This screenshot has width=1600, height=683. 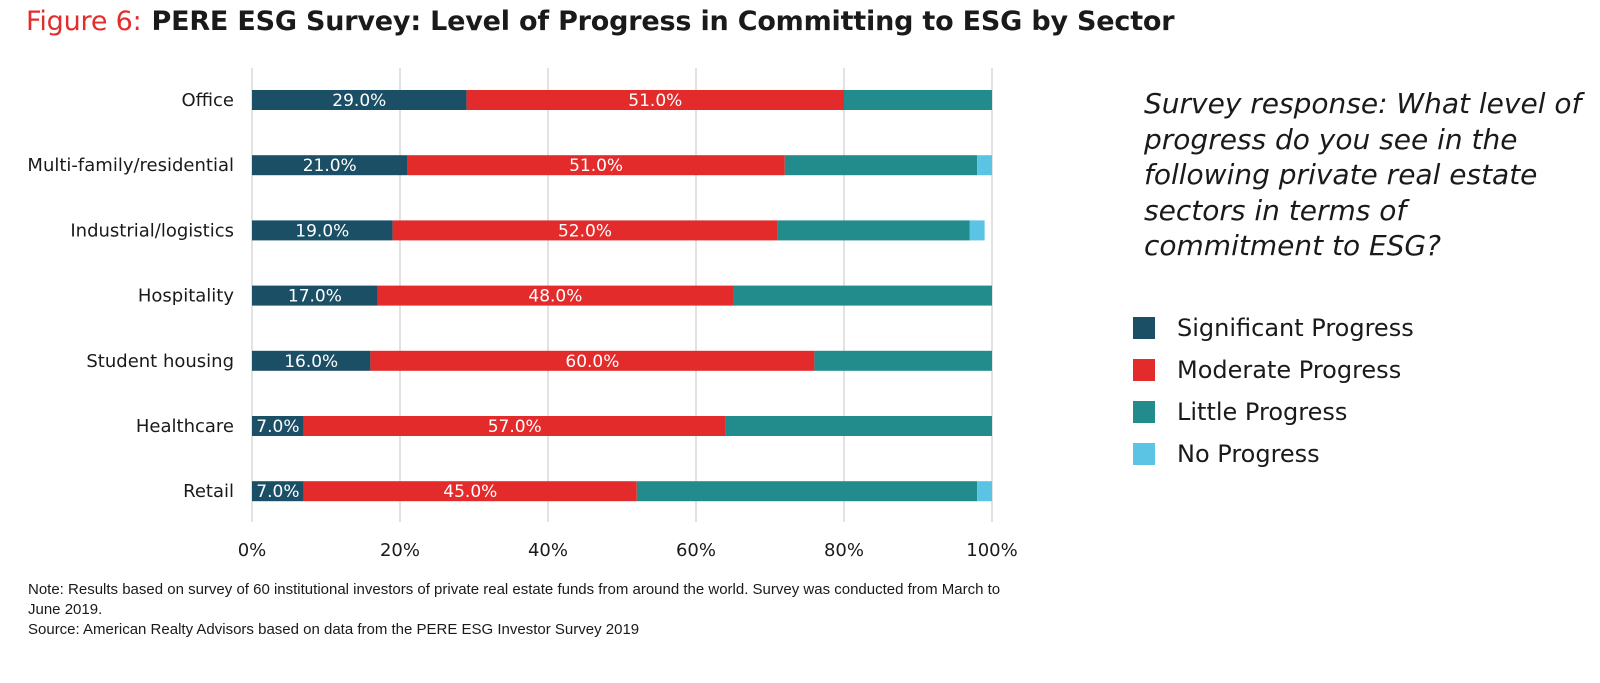 What do you see at coordinates (1262, 412) in the screenshot?
I see `legend-label: Little Progress` at bounding box center [1262, 412].